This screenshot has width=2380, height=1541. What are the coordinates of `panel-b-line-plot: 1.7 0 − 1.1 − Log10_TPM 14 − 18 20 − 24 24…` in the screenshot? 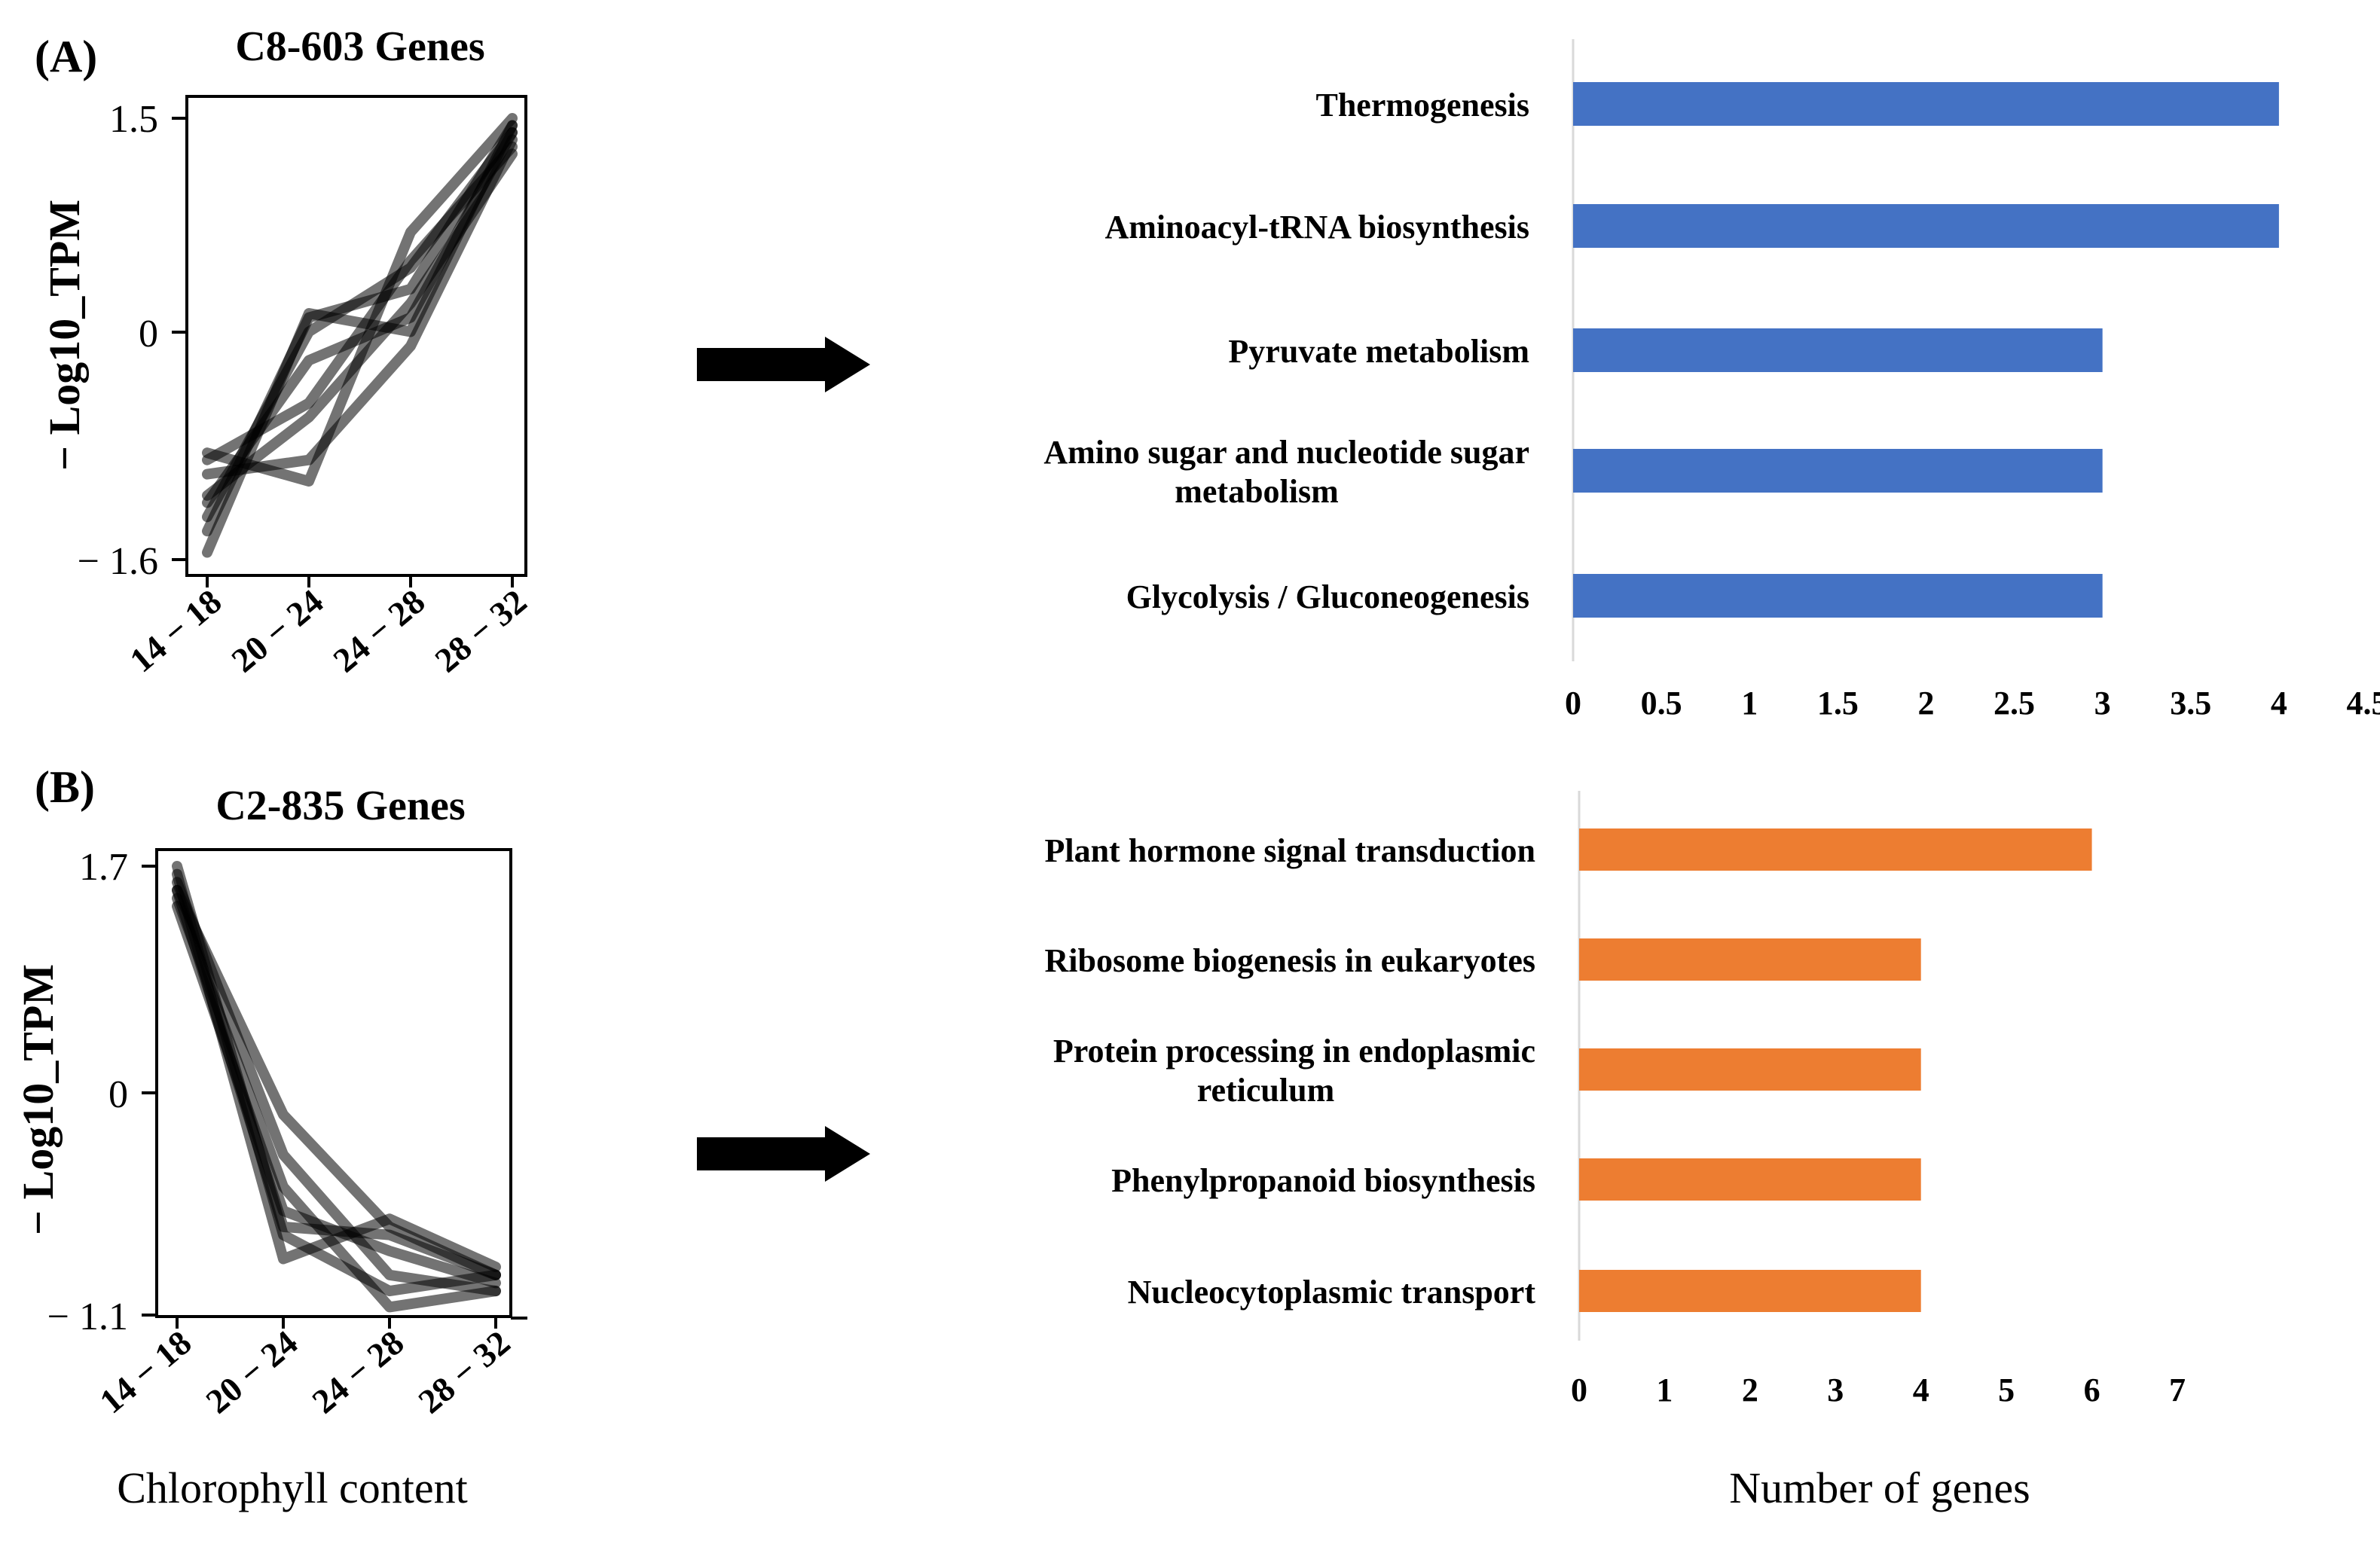 It's located at (270, 1133).